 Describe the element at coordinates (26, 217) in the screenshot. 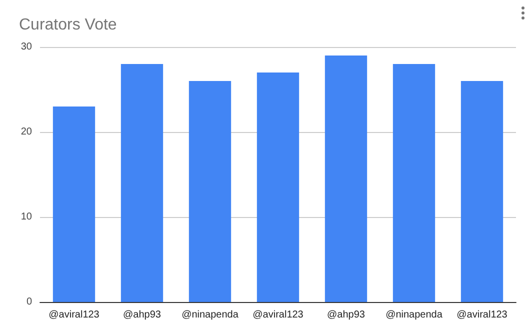

I see `y-tick-label: 10` at that location.